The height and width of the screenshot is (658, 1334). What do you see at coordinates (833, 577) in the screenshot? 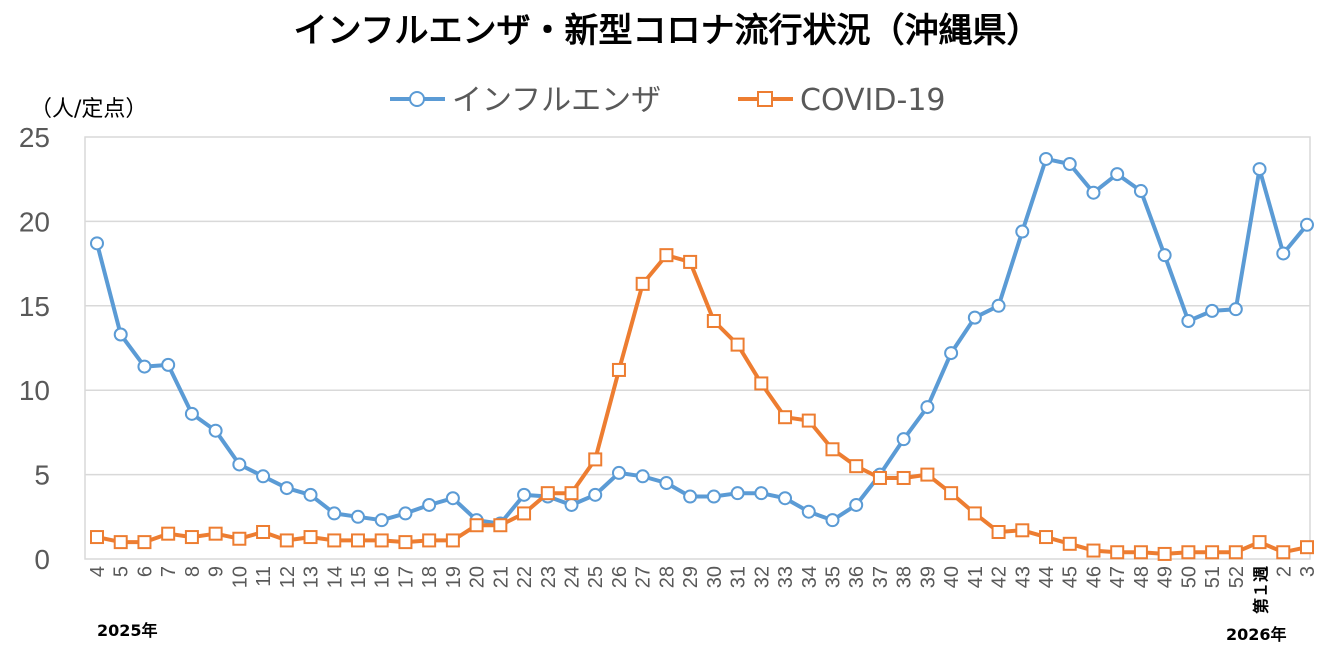
I see `x-tick-label: 35` at bounding box center [833, 577].